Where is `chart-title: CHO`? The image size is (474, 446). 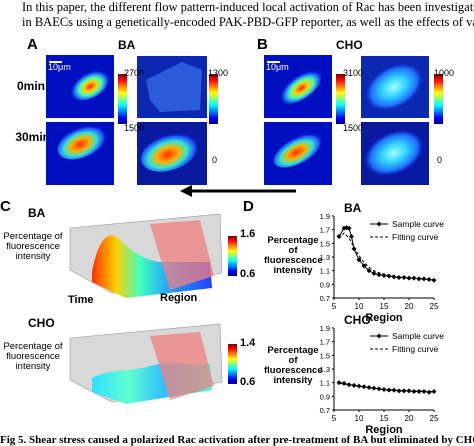
chart-title: CHO is located at coordinates (357, 320).